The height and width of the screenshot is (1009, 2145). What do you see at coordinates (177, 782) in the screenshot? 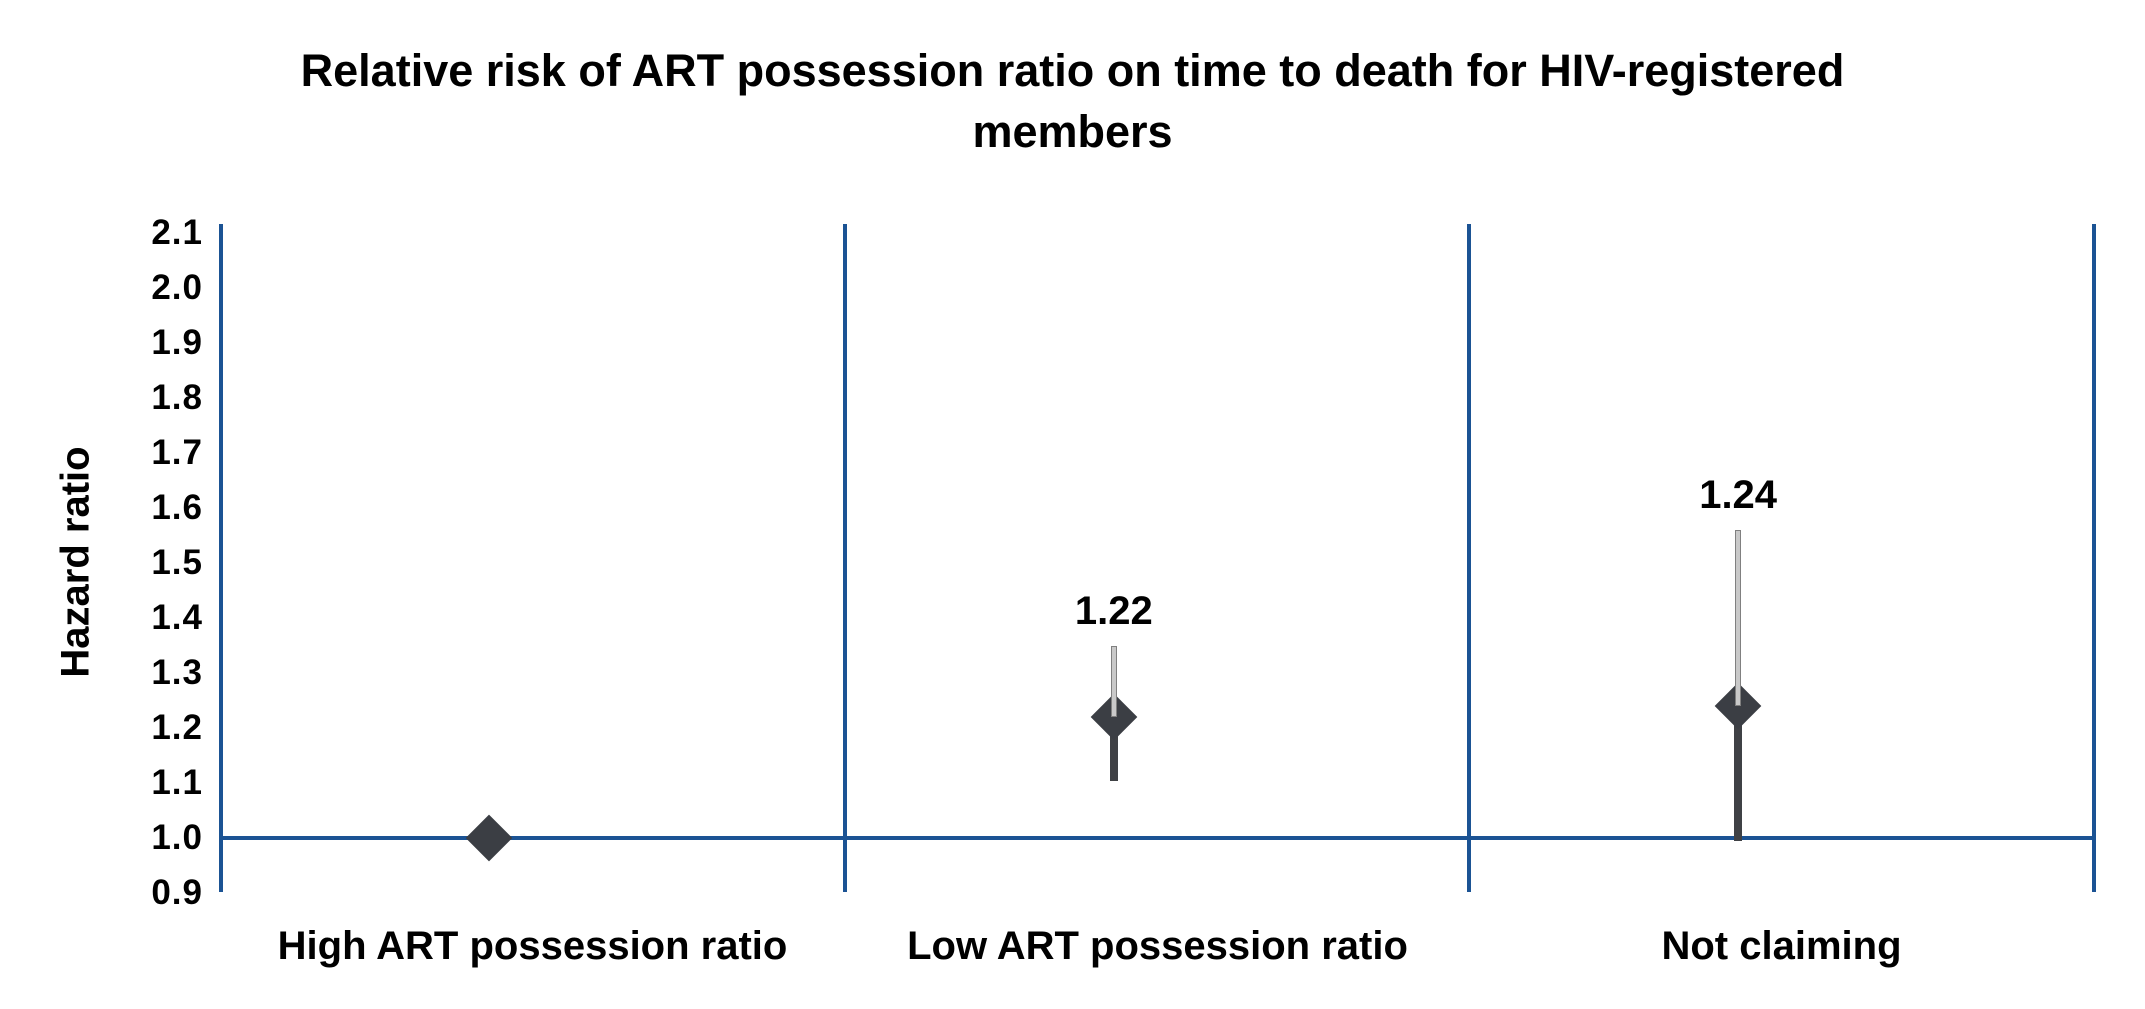
I see `y-tick-label: 1.1` at bounding box center [177, 782].